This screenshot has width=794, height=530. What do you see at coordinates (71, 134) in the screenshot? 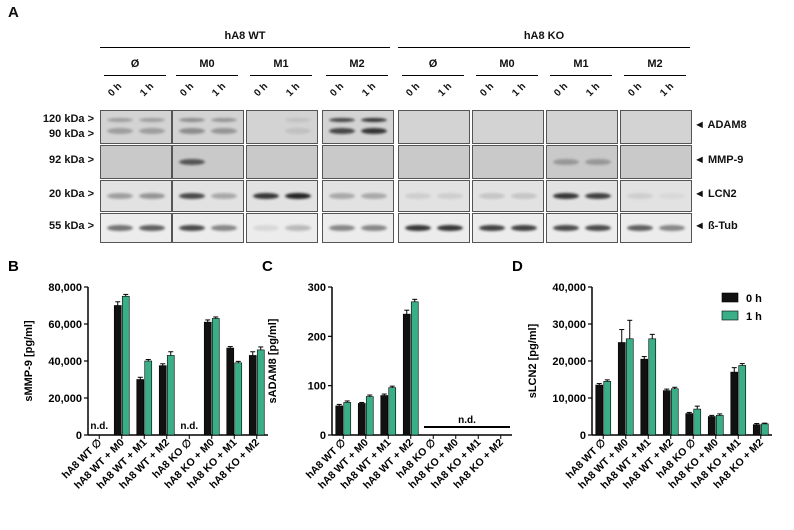
I see `kda-marker: 90 kDa >` at bounding box center [71, 134].